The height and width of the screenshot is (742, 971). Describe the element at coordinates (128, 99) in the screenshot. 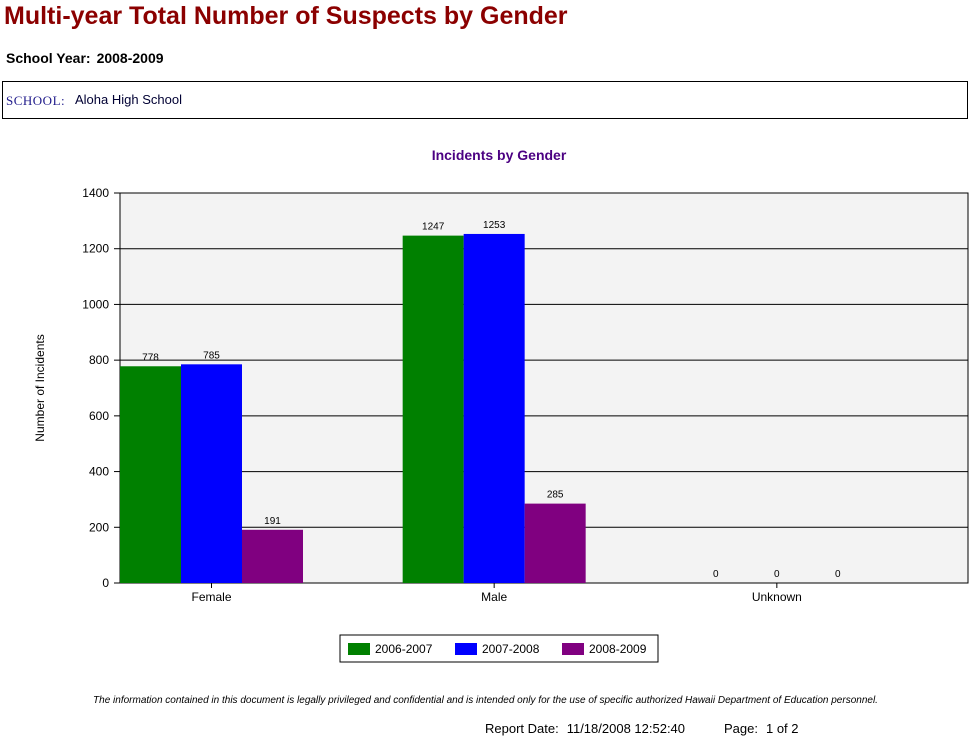

I see `school-name: Aloha High School` at that location.